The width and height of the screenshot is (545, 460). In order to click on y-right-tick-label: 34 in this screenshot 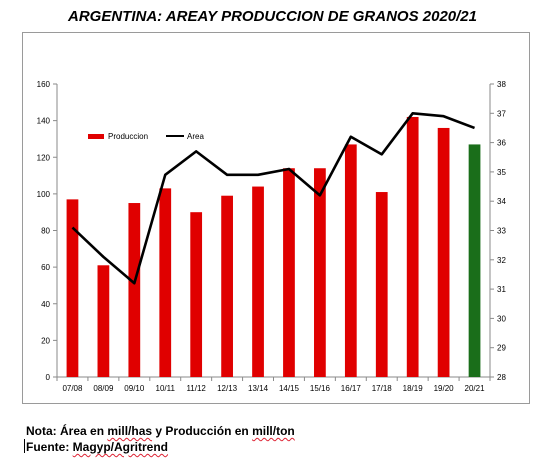, I will do `click(501, 201)`.